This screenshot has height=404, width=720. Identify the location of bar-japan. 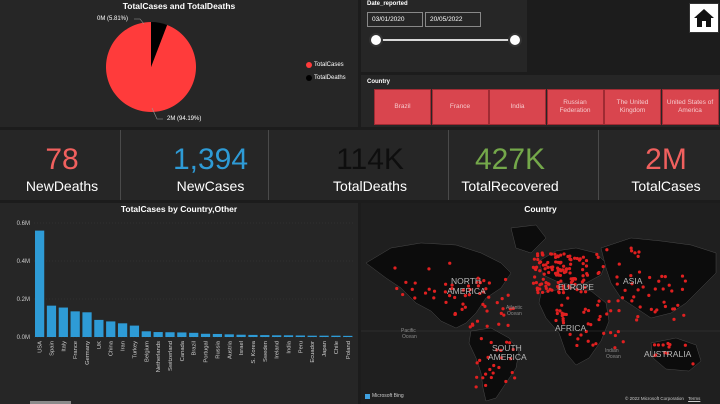
(324, 336).